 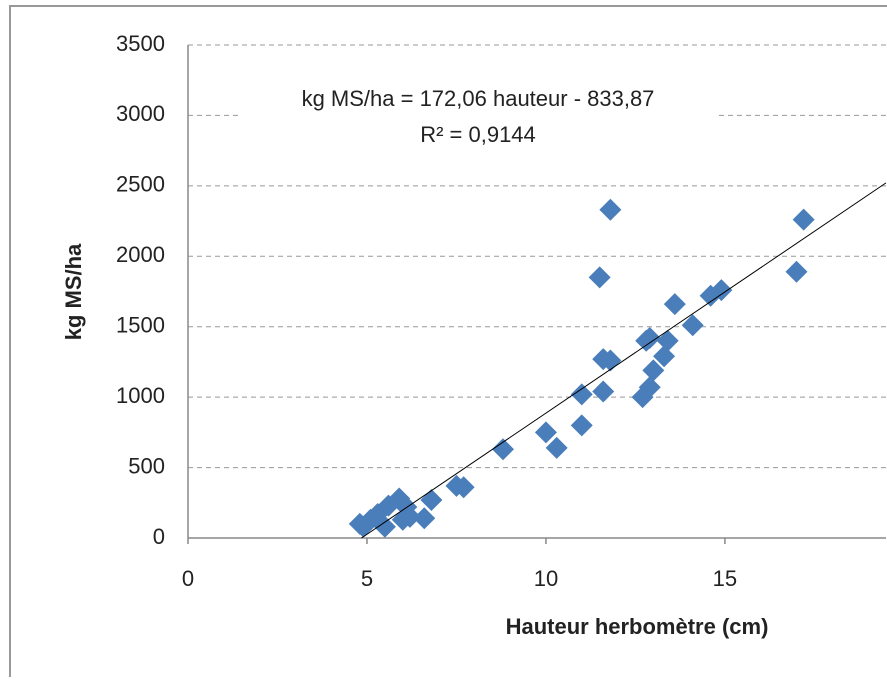 I want to click on trendline-equation: kg MS/ha = 172,06 hauteur - 833,87, so click(x=478, y=98).